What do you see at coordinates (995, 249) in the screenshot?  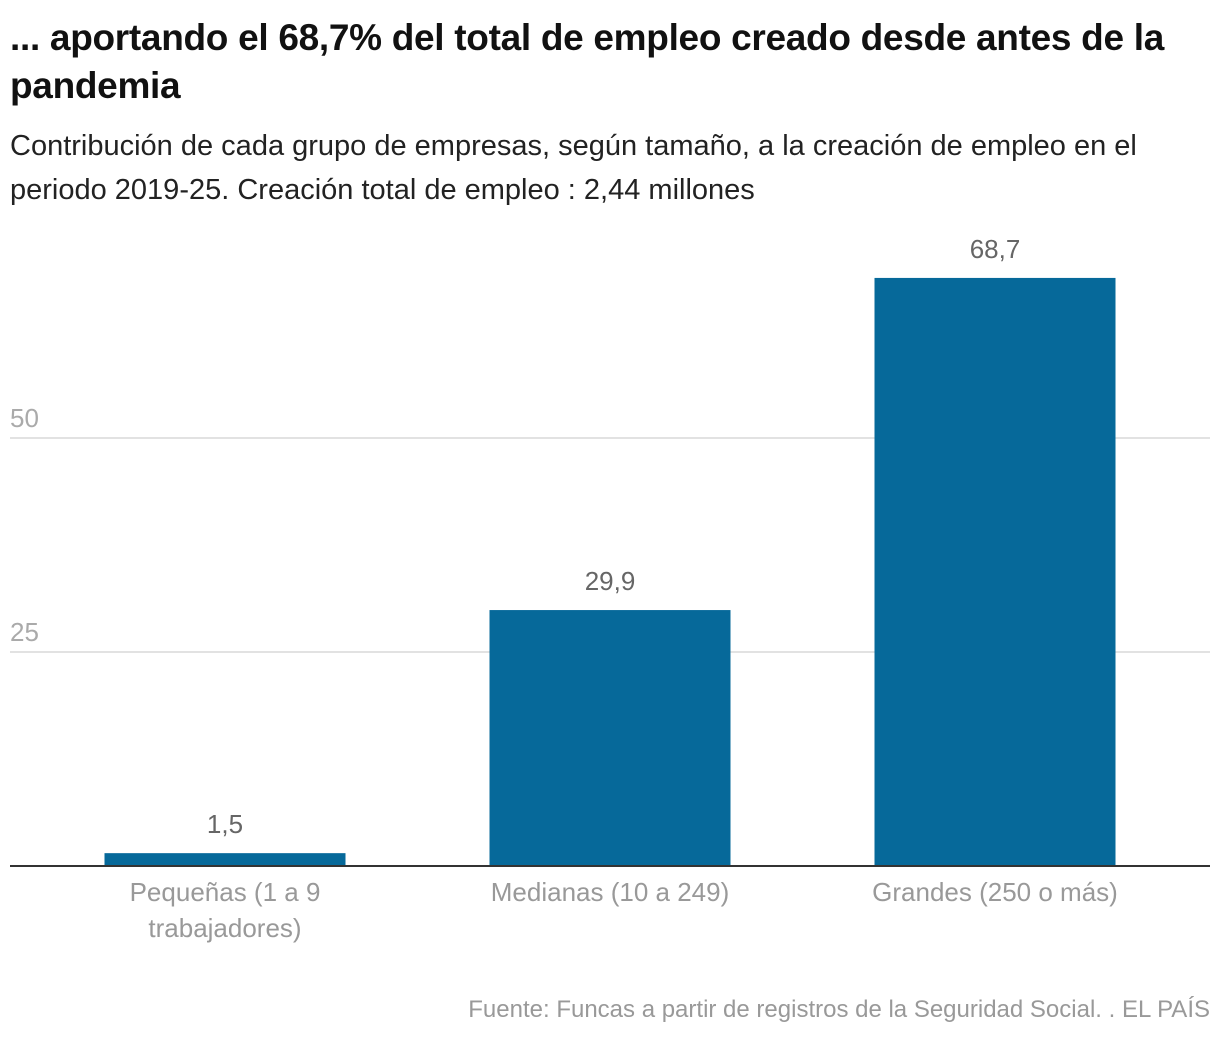 I see `data-label: 68,7` at bounding box center [995, 249].